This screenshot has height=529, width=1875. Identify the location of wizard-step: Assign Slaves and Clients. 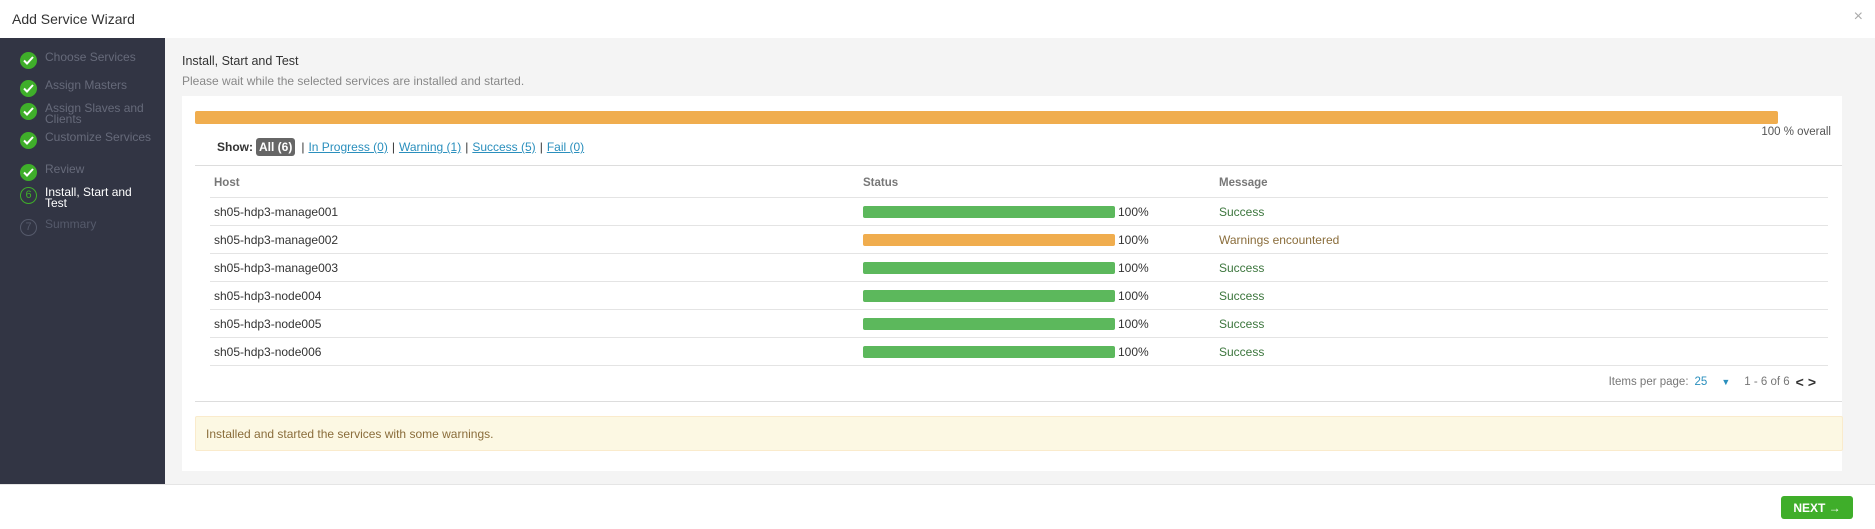
(87, 113).